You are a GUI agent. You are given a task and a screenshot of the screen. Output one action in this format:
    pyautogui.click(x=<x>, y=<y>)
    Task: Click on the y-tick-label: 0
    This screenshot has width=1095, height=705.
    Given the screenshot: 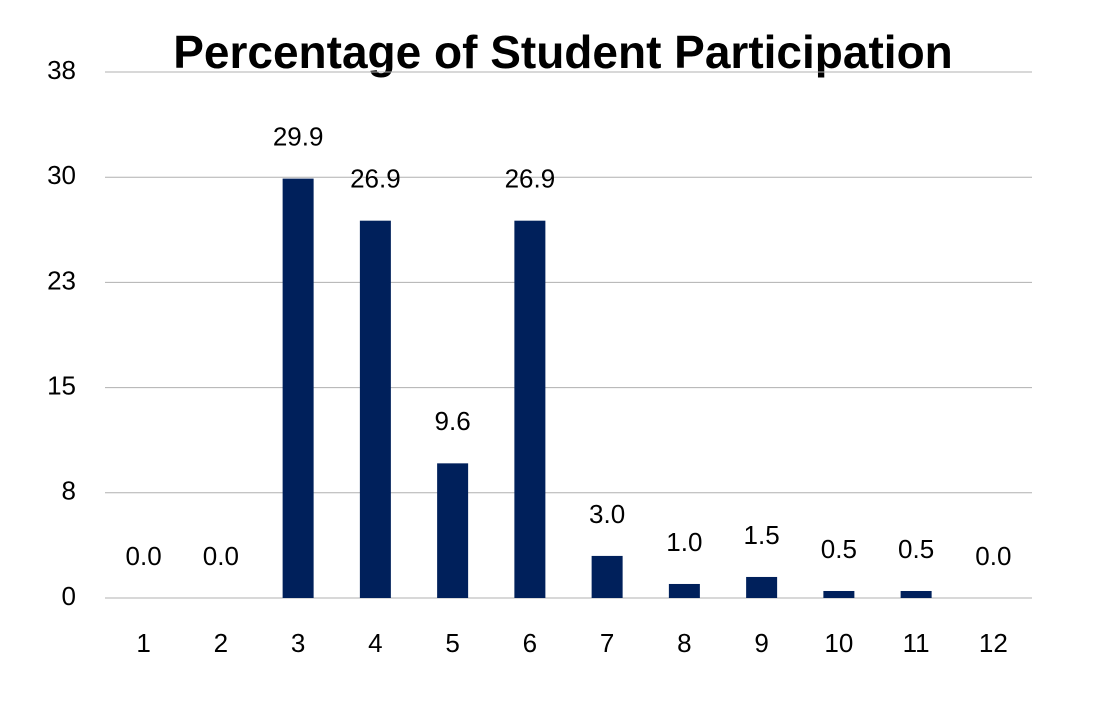 What is the action you would take?
    pyautogui.click(x=69, y=596)
    